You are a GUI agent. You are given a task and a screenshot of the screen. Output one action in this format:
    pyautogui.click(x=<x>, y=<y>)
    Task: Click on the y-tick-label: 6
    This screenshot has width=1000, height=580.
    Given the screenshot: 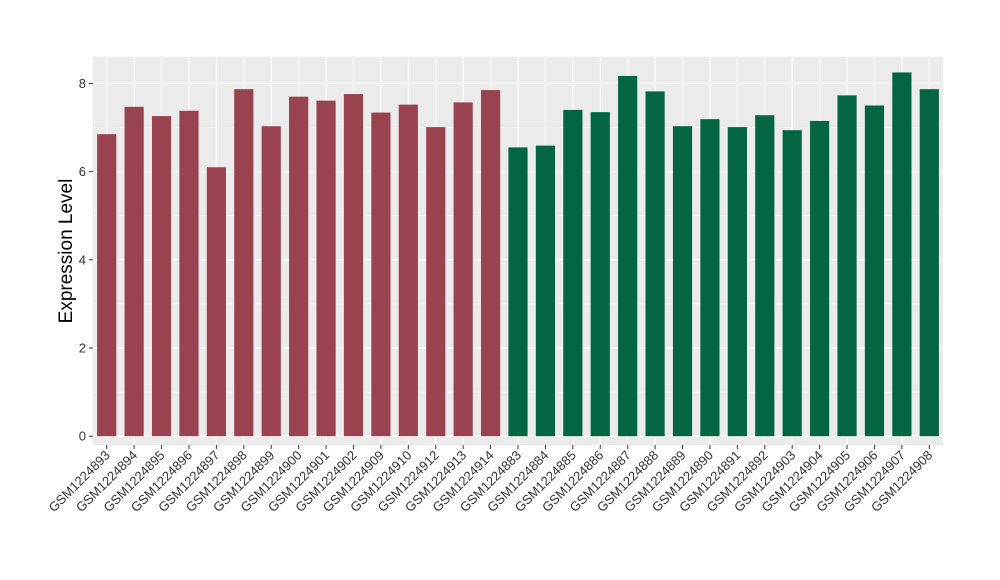 What is the action you would take?
    pyautogui.click(x=82, y=171)
    